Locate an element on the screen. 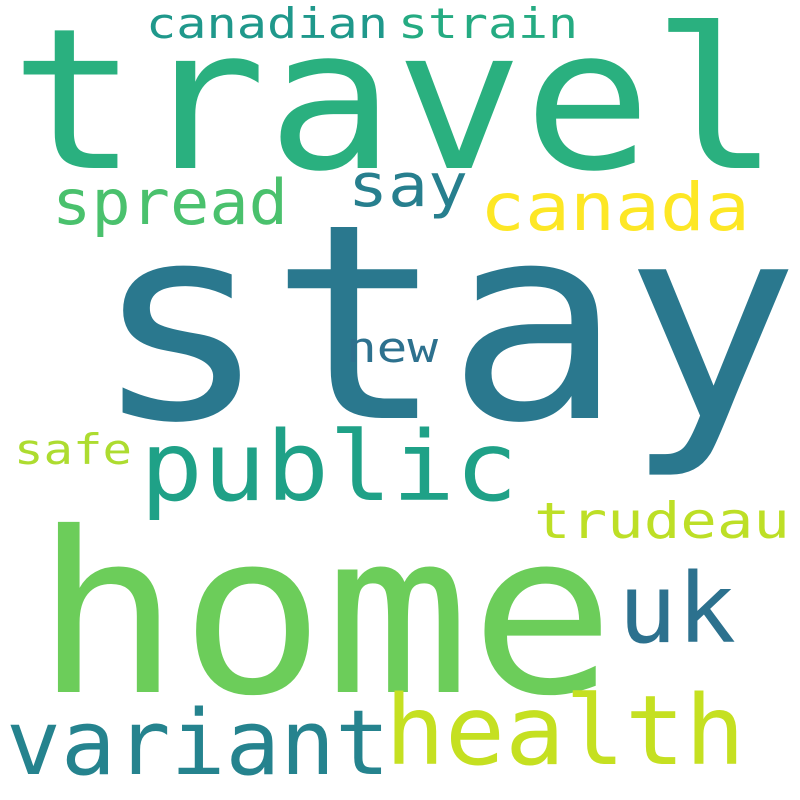  word-canada: canada is located at coordinates (615, 207).